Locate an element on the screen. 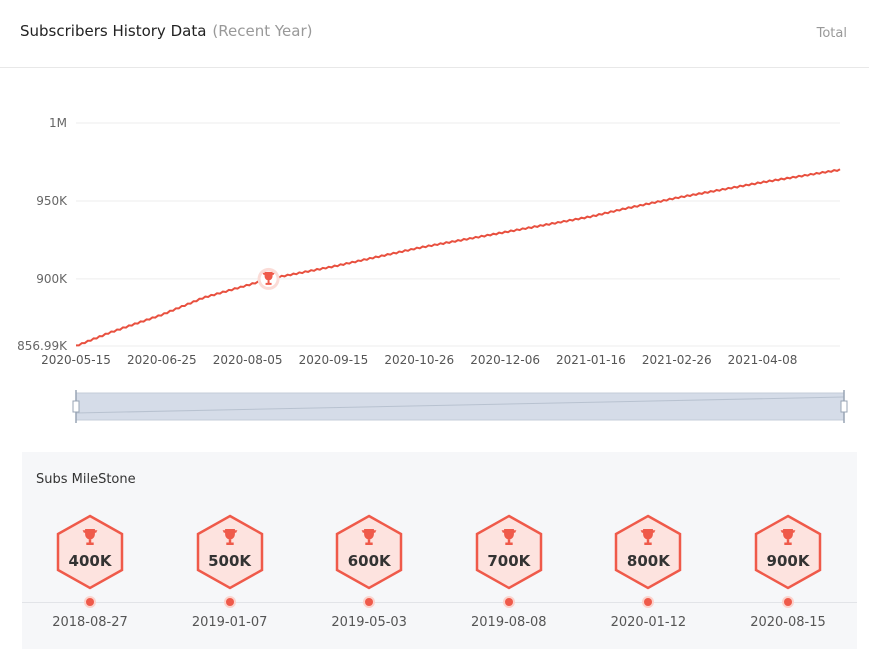  milestone-date: 2019-01-07 is located at coordinates (229, 622).